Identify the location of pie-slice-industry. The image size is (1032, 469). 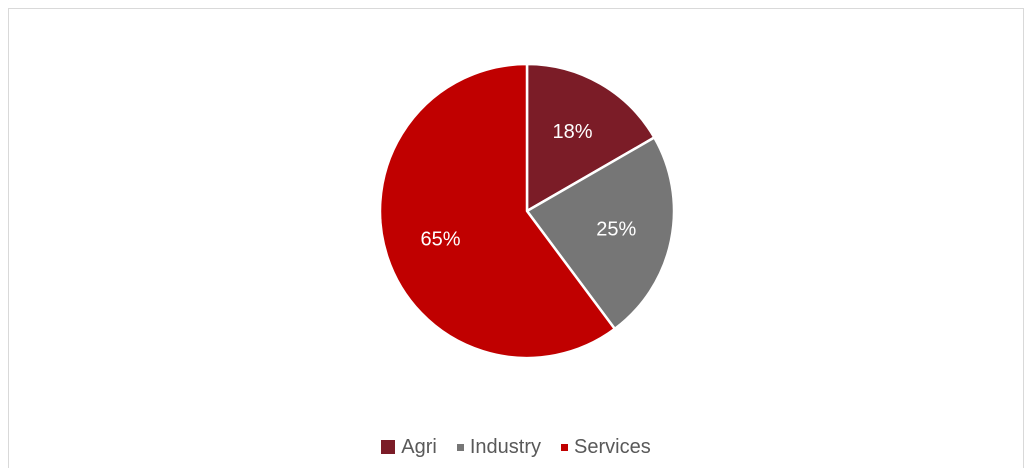
(600, 233).